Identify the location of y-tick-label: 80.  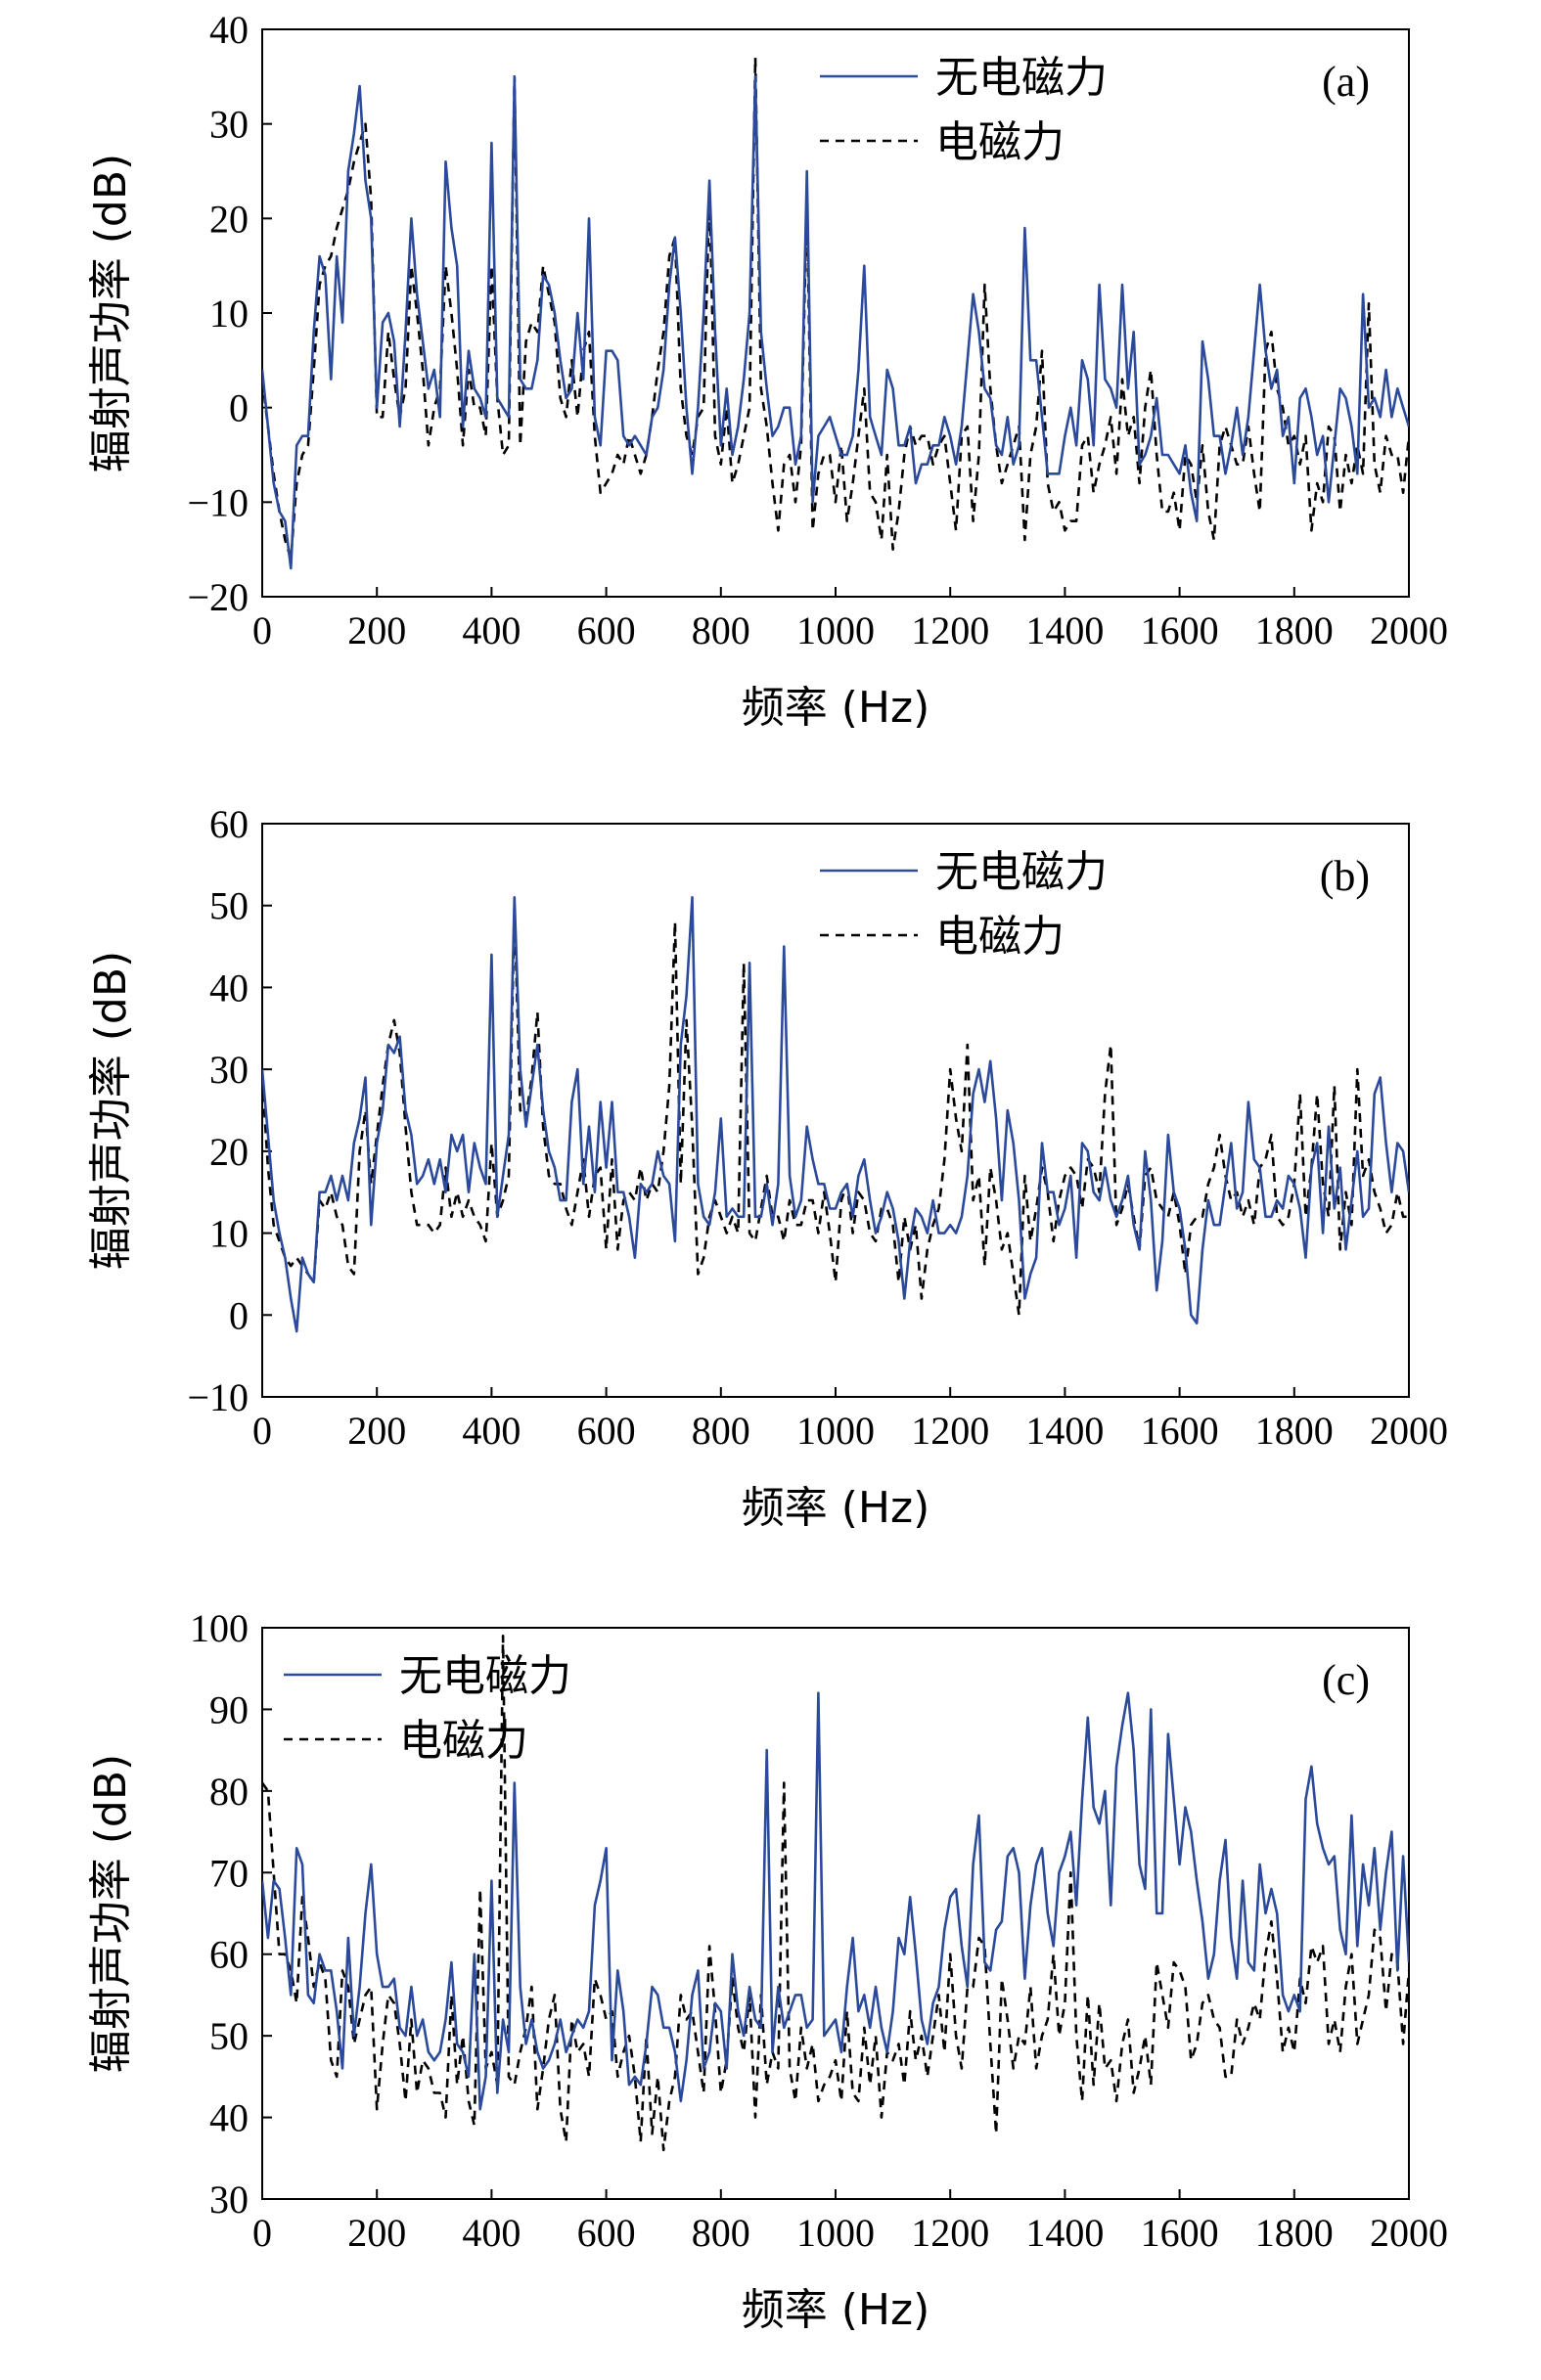
(229, 1792).